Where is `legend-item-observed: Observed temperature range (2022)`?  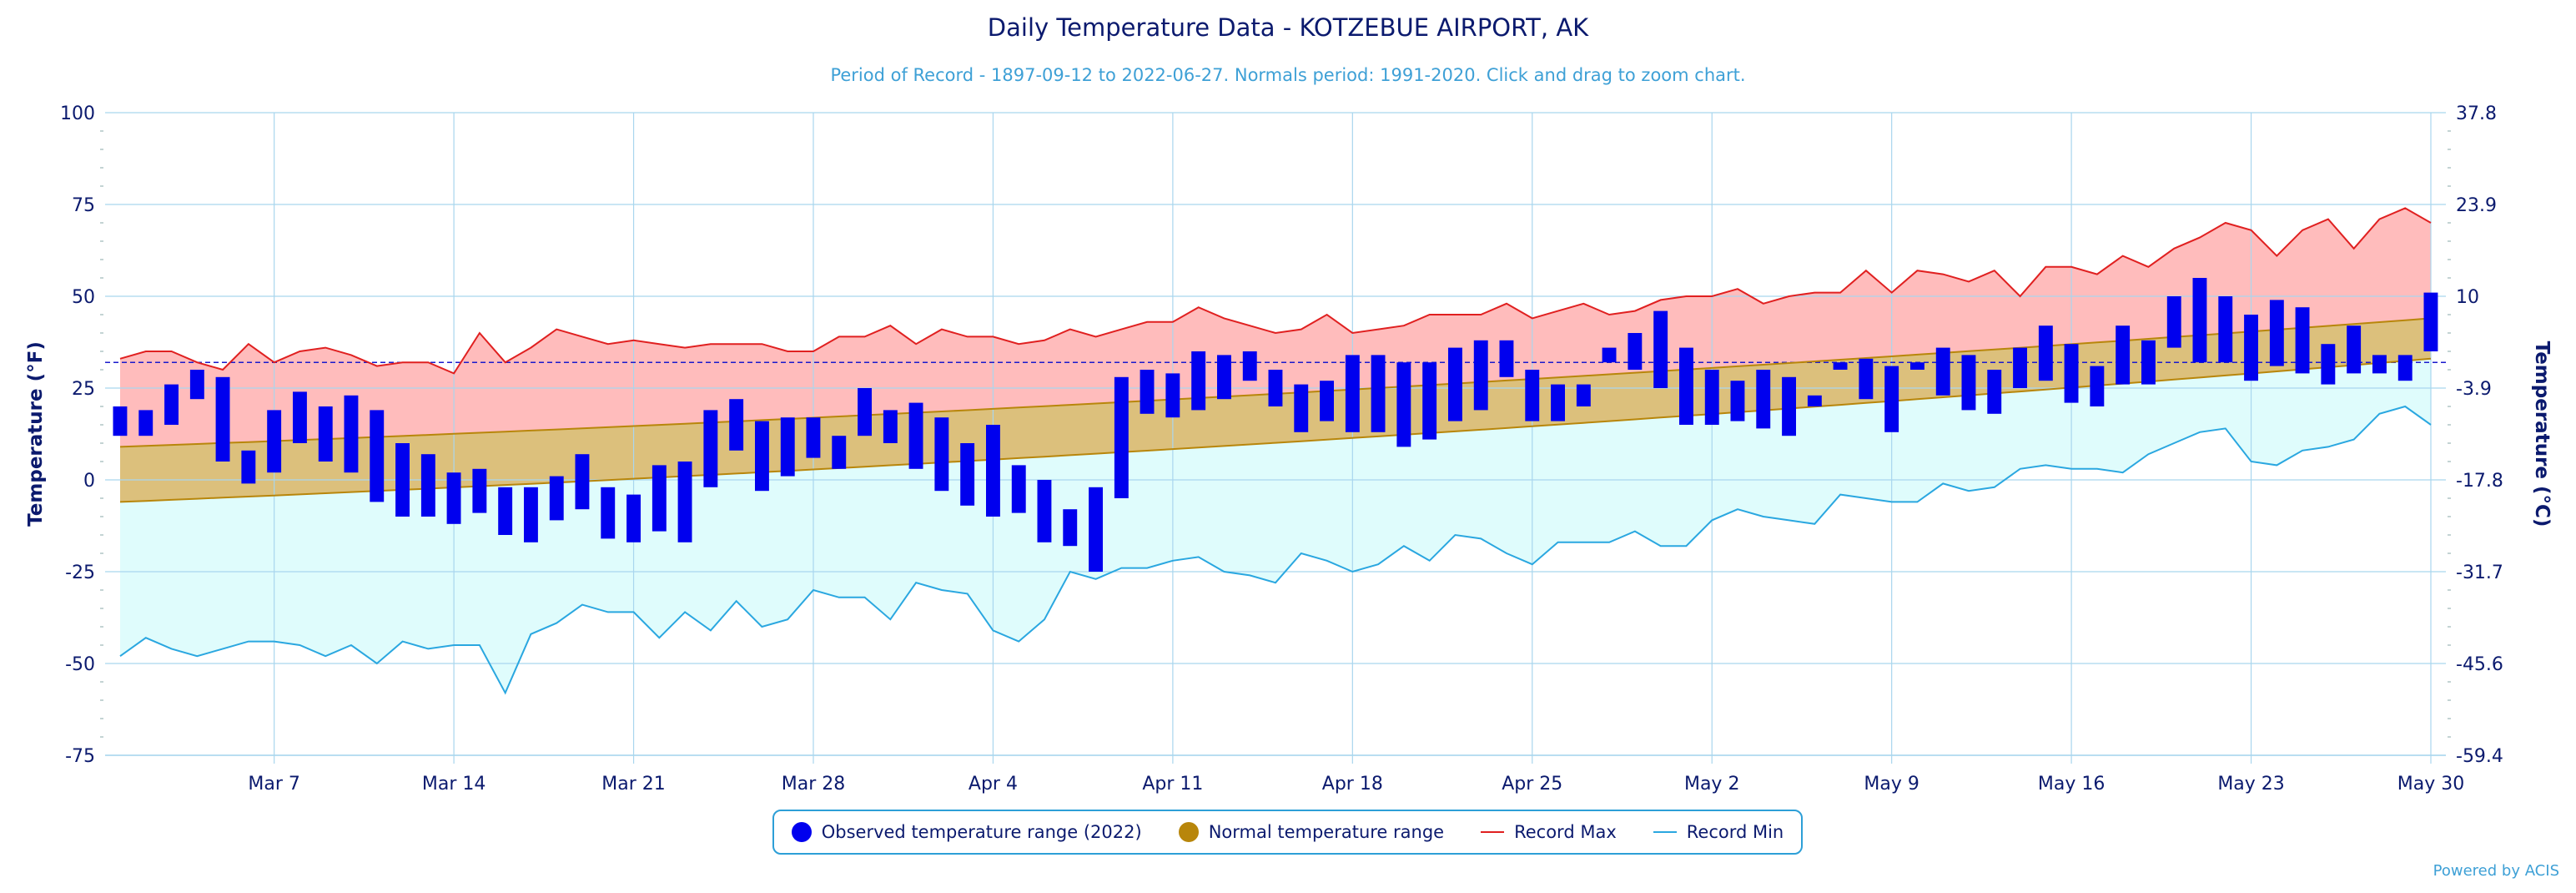
legend-item-observed: Observed temperature range (2022) is located at coordinates (966, 832).